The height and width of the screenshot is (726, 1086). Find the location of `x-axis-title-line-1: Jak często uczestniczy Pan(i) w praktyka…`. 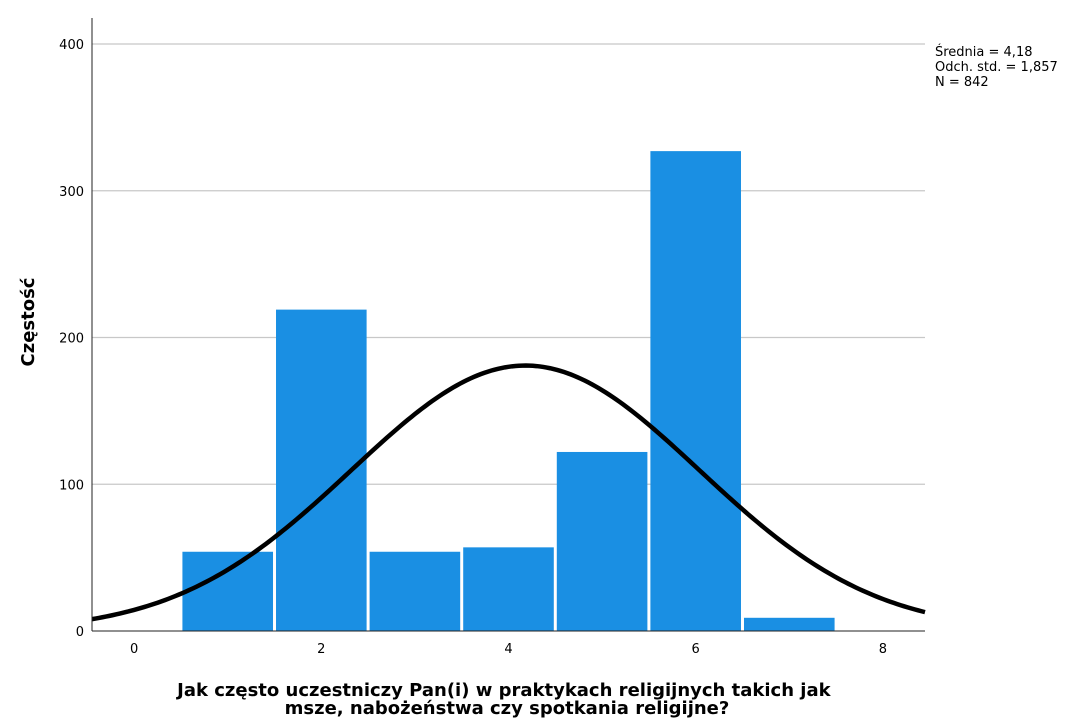

x-axis-title-line-1: Jak często uczestniczy Pan(i) w praktyka… is located at coordinates (503, 690).